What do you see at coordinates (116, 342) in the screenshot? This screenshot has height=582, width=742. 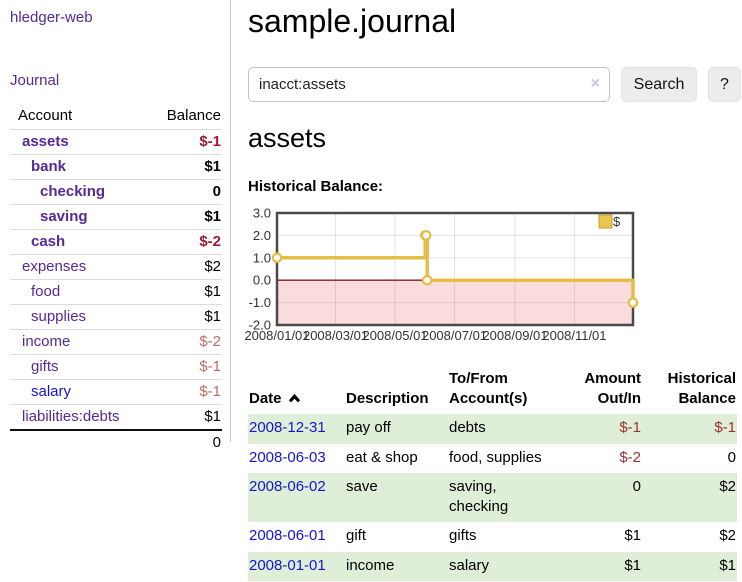 I see `account-row: income $-2` at bounding box center [116, 342].